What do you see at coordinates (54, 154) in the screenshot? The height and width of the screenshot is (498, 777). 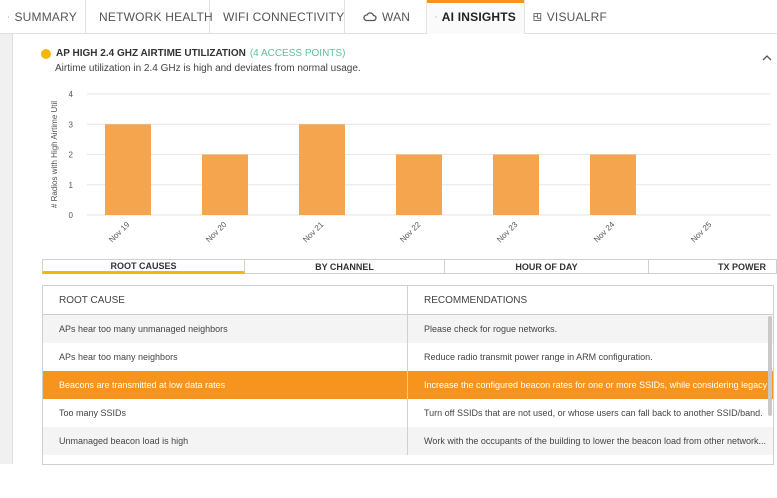 I see `y-axis-label: # Radios with High Airtime Util` at bounding box center [54, 154].